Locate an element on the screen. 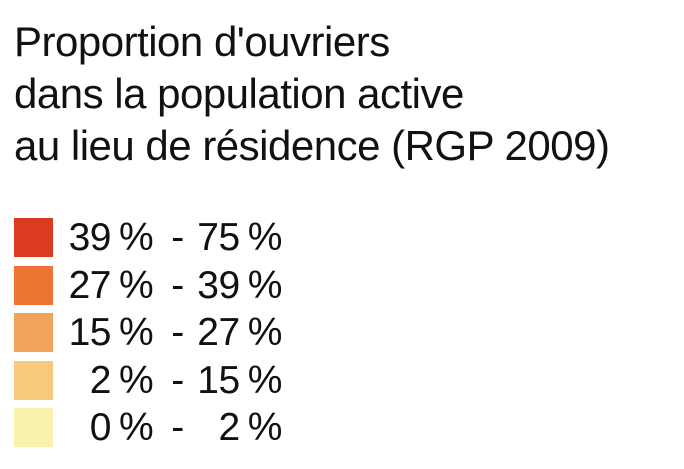 The height and width of the screenshot is (469, 684). legend-item: 15 % - 27 % is located at coordinates (148, 332).